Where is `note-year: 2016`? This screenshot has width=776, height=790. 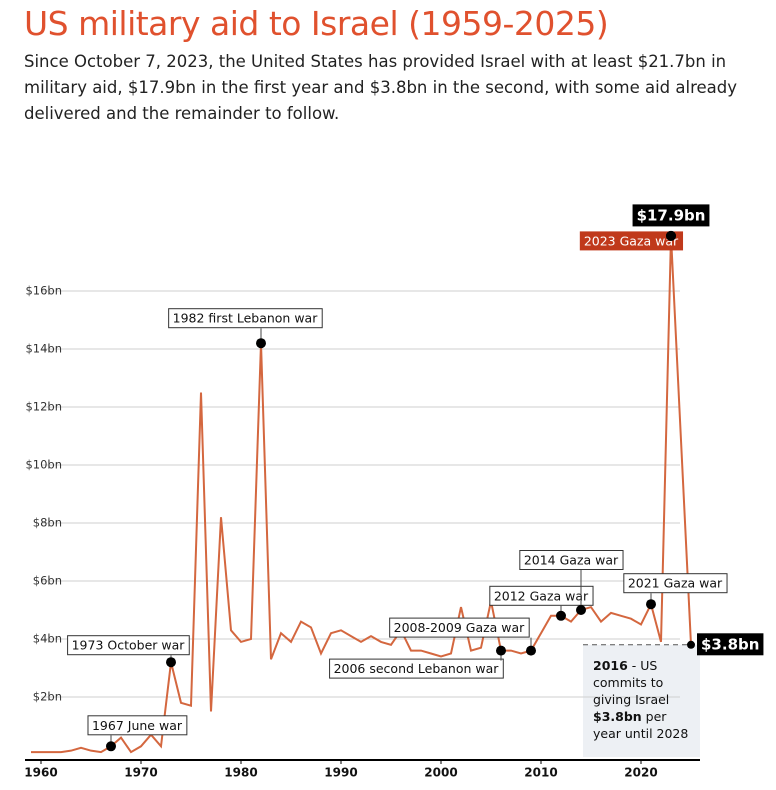 note-year: 2016 is located at coordinates (610, 665).